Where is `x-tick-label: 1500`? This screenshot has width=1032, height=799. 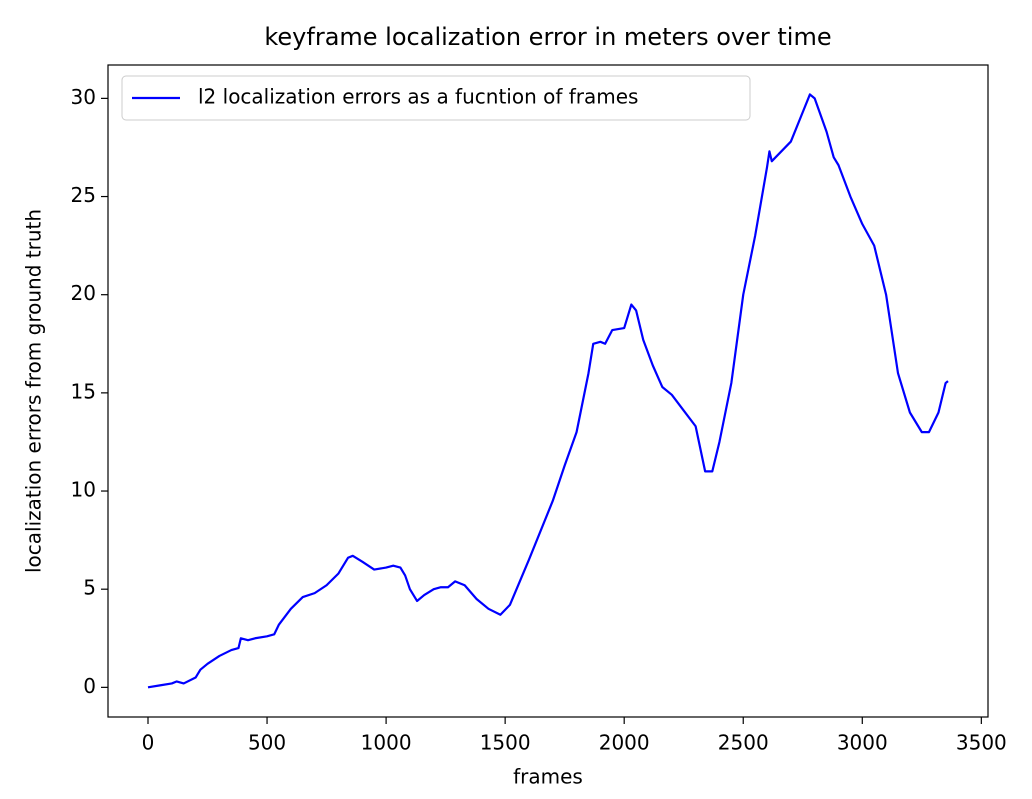
x-tick-label: 1500 is located at coordinates (505, 743).